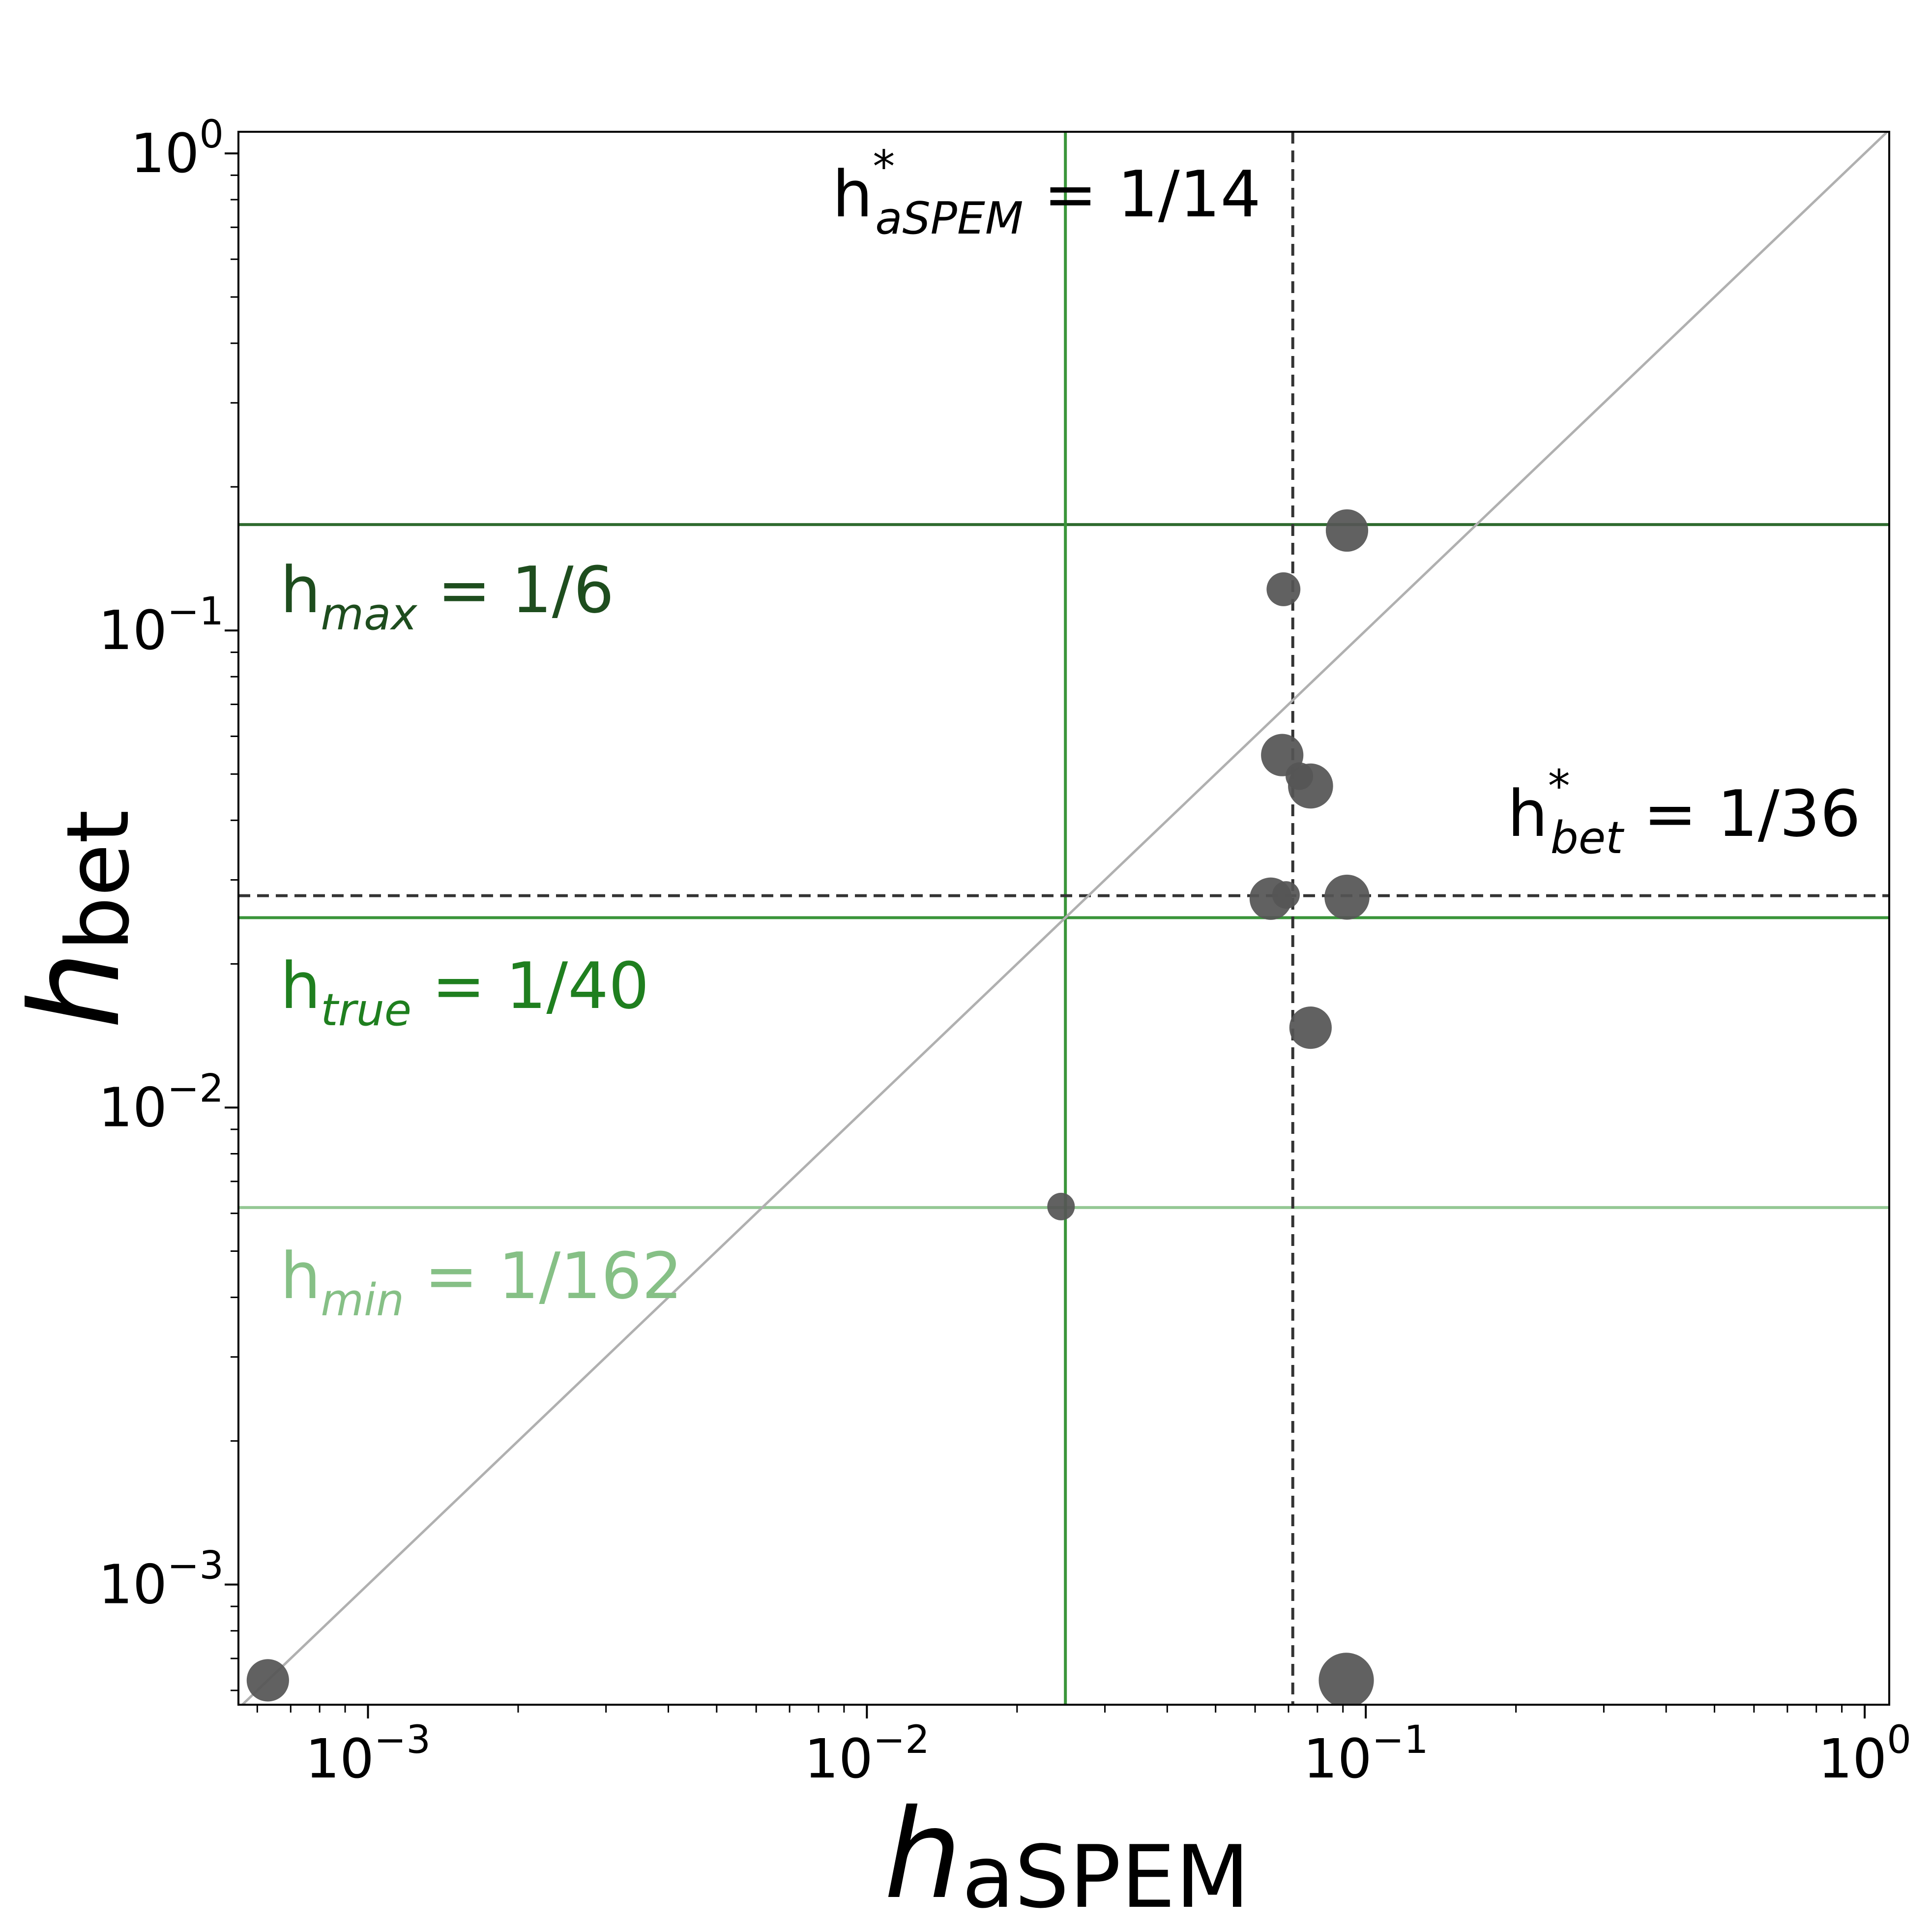 The image size is (1932, 1924). Describe the element at coordinates (1742, 813) in the screenshot. I see `label-value: = 1/36` at that location.